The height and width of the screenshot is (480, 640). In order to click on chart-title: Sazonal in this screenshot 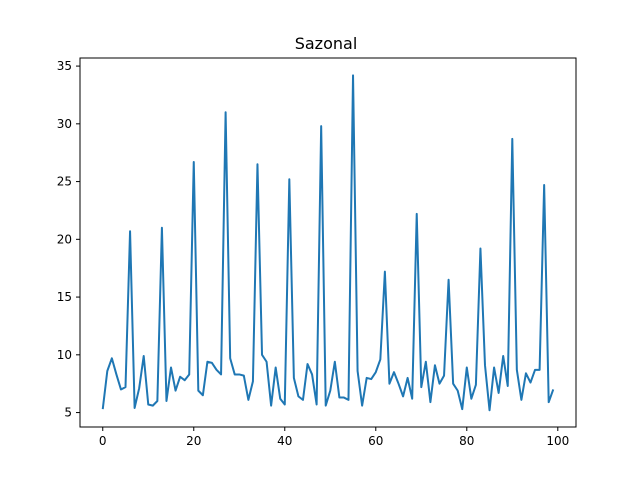, I will do `click(326, 43)`.